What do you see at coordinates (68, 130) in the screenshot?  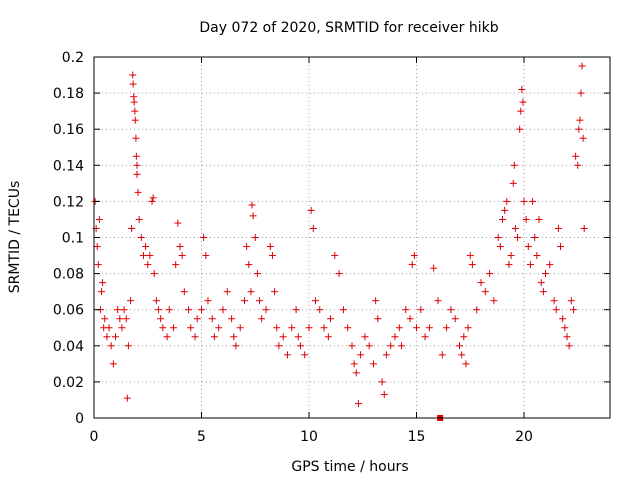 I see `y-tick-label: 0.16` at bounding box center [68, 130].